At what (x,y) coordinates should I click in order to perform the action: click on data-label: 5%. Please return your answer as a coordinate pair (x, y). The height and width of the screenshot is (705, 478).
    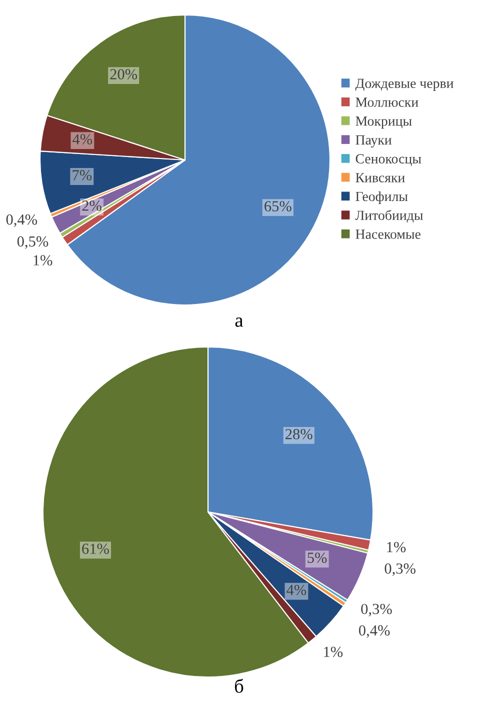
    Looking at the image, I should click on (317, 557).